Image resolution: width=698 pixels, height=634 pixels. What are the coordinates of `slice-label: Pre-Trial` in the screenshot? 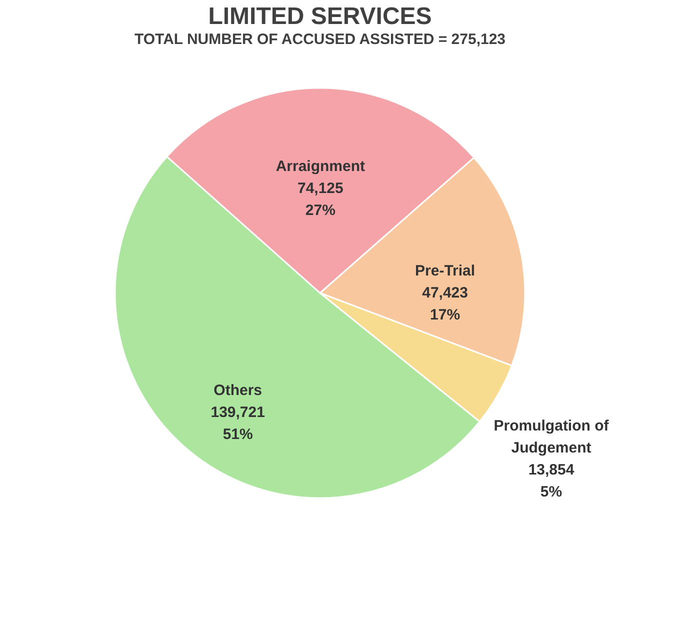 It's located at (445, 271).